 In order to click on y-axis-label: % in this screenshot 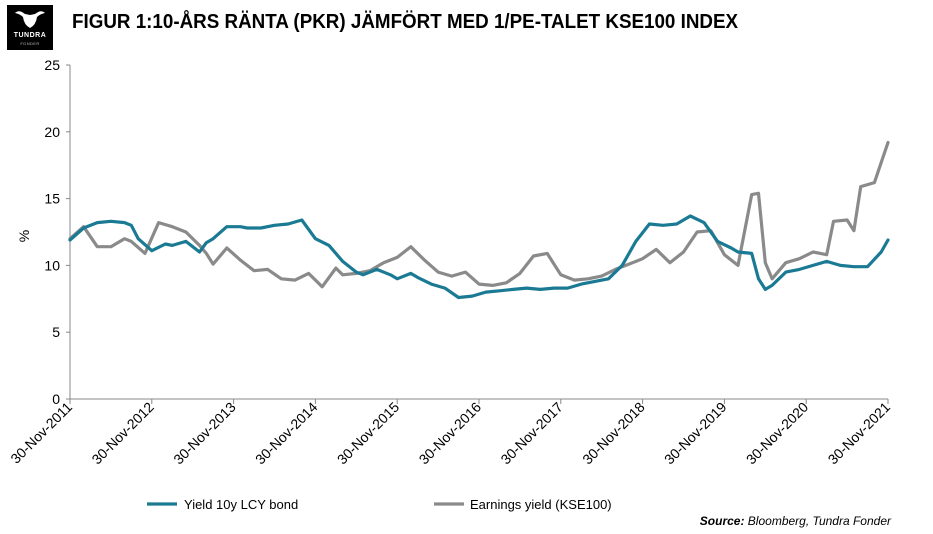, I will do `click(24, 236)`.